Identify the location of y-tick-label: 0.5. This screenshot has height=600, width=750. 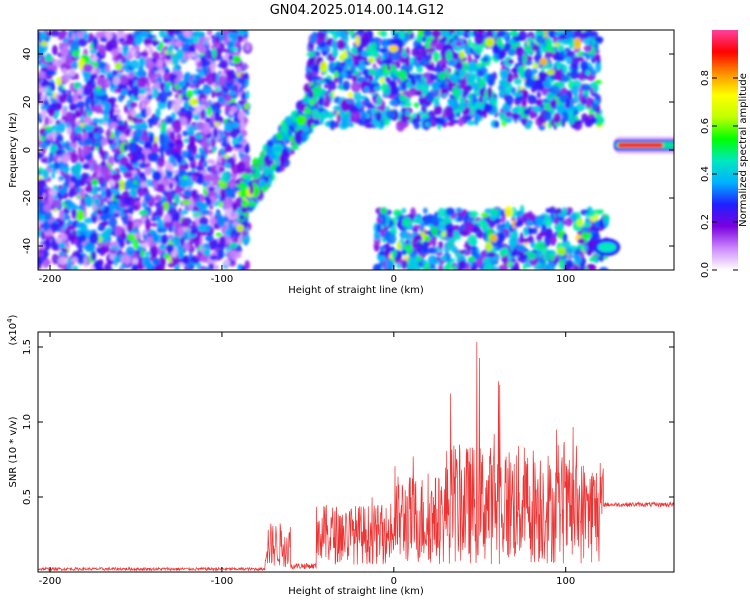
(27, 497).